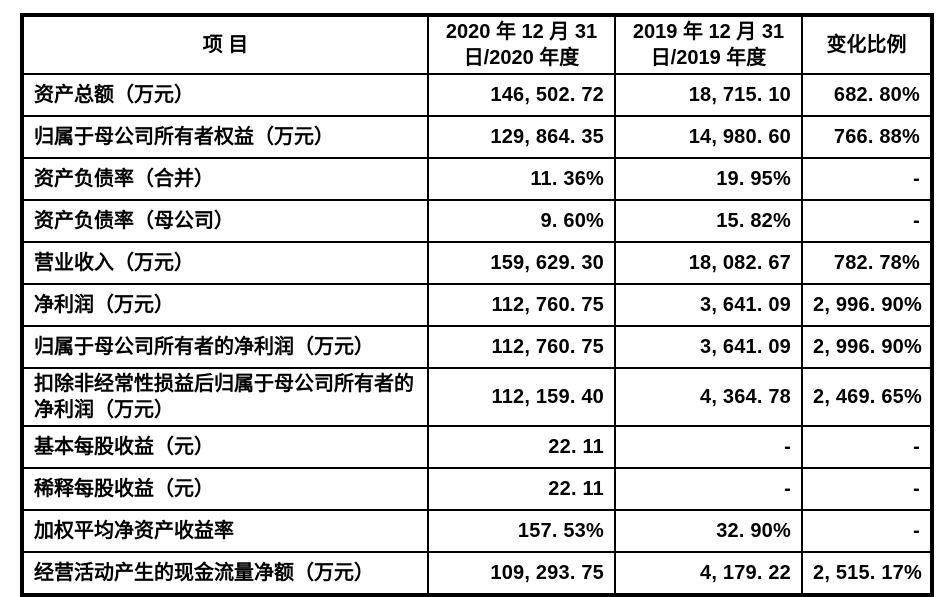  I want to click on value-2019: 15. 82%, so click(708, 221).